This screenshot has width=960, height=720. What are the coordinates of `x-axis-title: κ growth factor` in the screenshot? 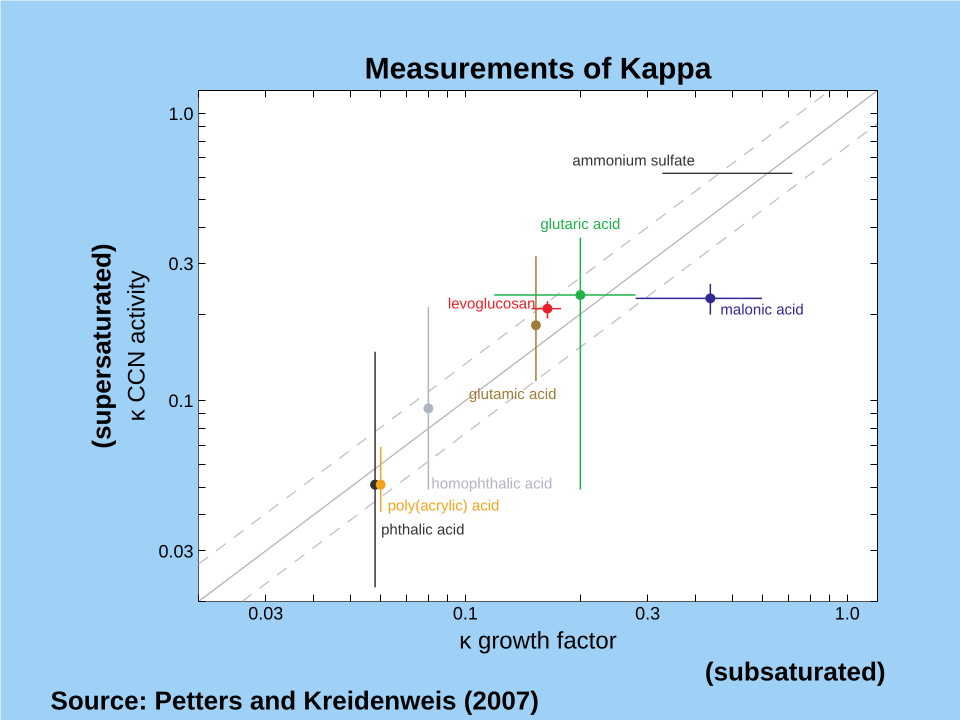 It's located at (538, 641).